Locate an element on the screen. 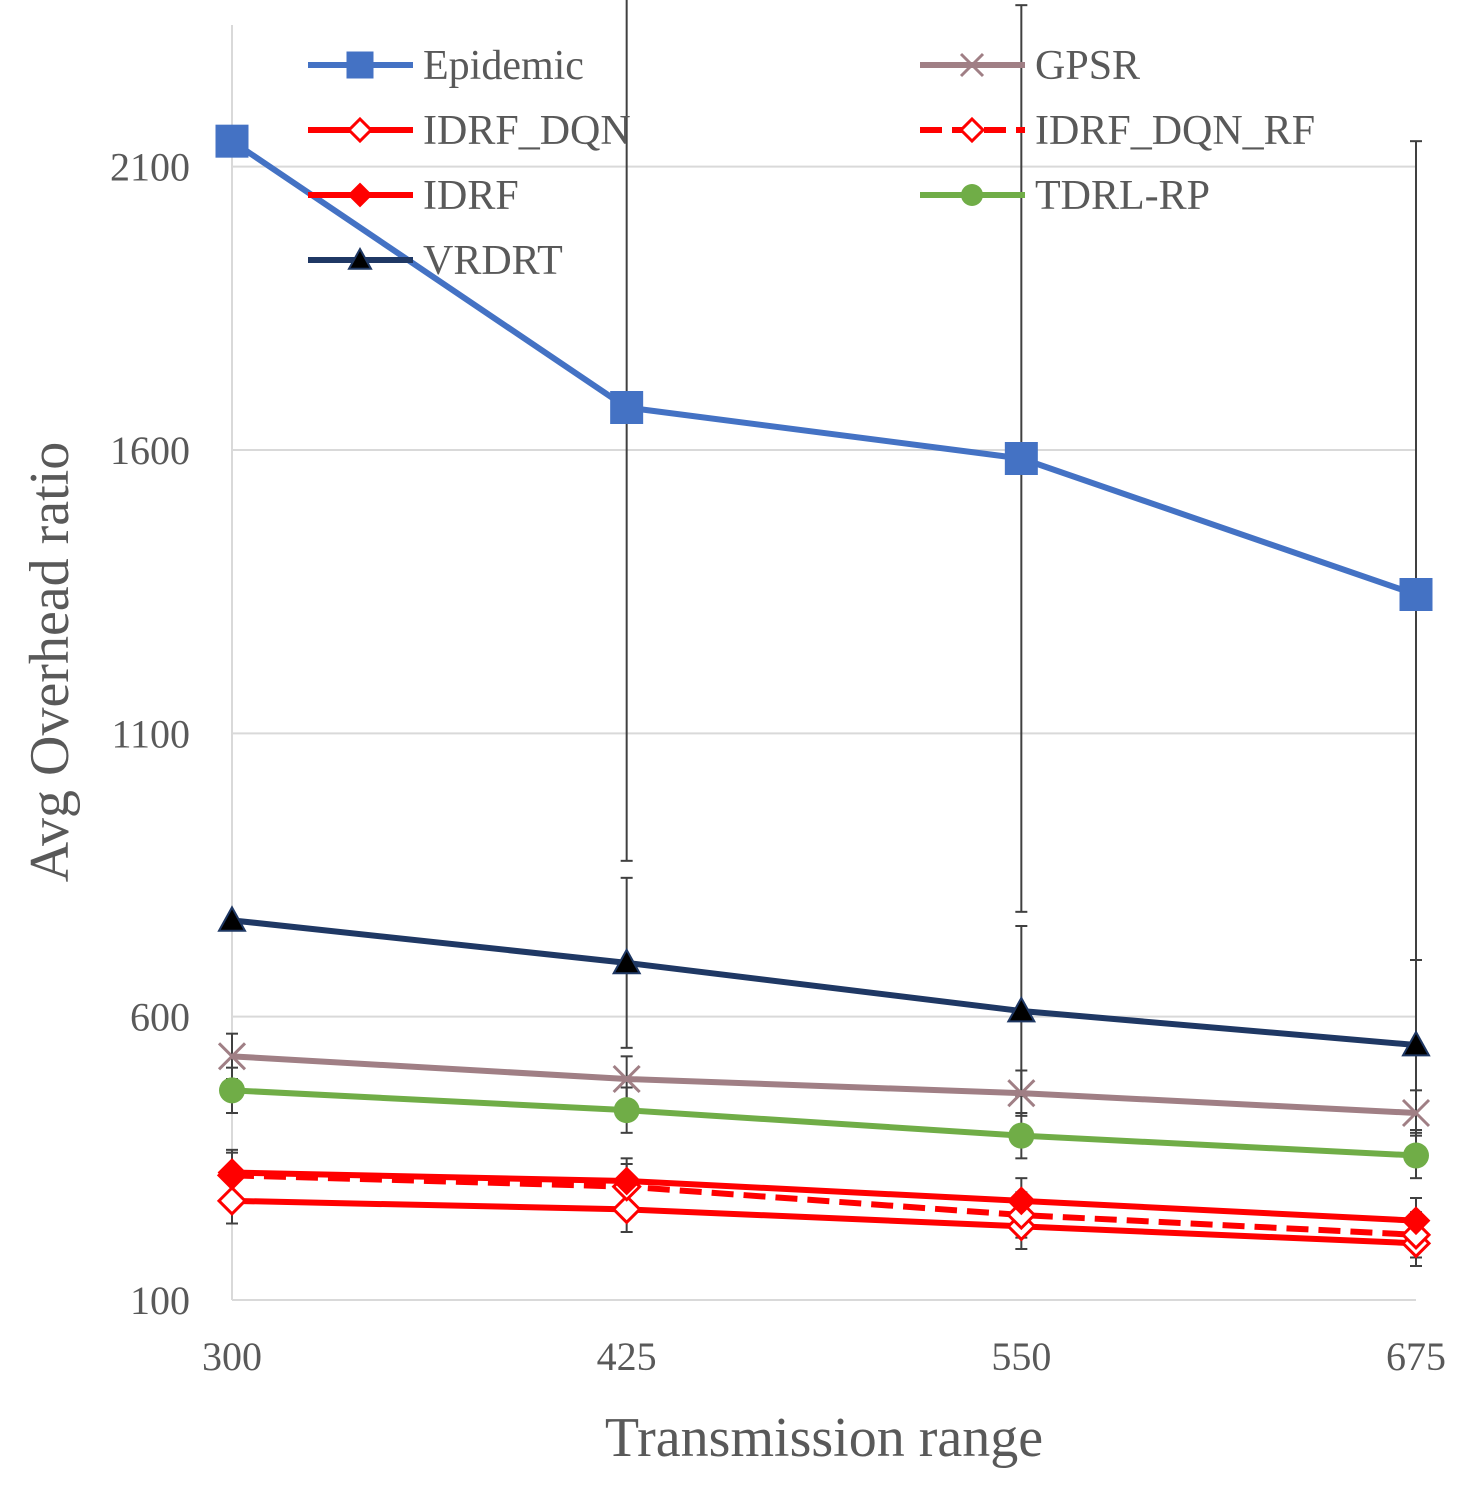 The height and width of the screenshot is (1486, 1465). y-tick-2100: 2100 is located at coordinates (150, 167).